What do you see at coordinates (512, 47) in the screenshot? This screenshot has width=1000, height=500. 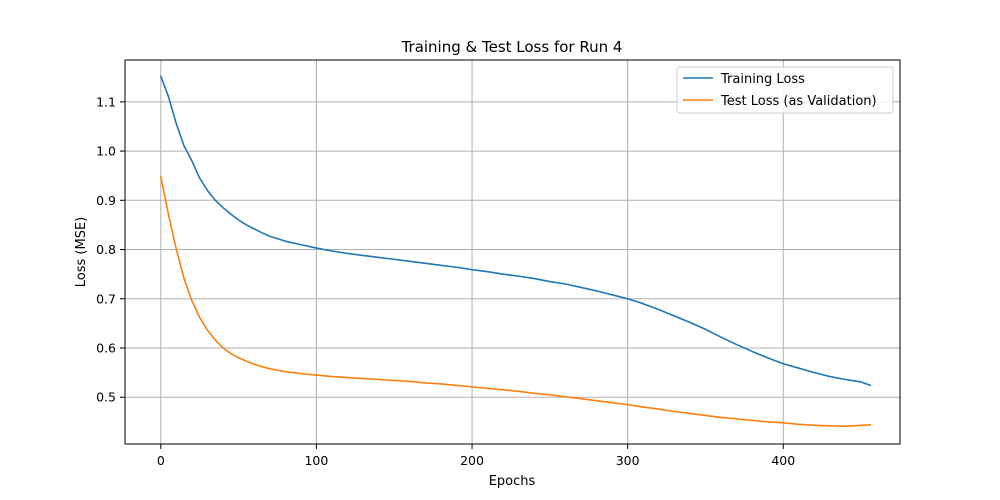 I see `chart-title: Training & Test Loss for Run 4` at bounding box center [512, 47].